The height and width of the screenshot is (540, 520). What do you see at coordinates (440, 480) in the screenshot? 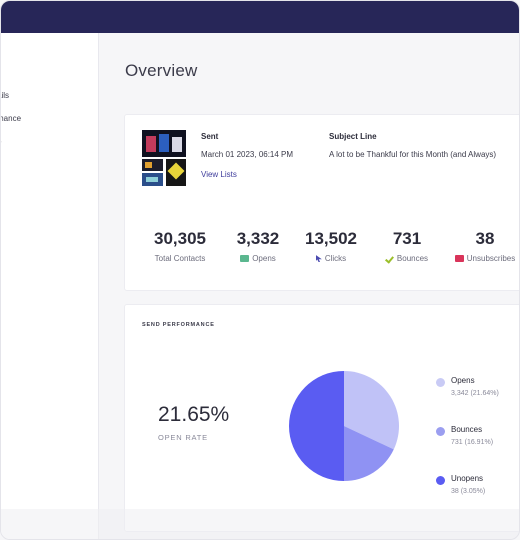
I see `legend-dot-unopens` at bounding box center [440, 480].